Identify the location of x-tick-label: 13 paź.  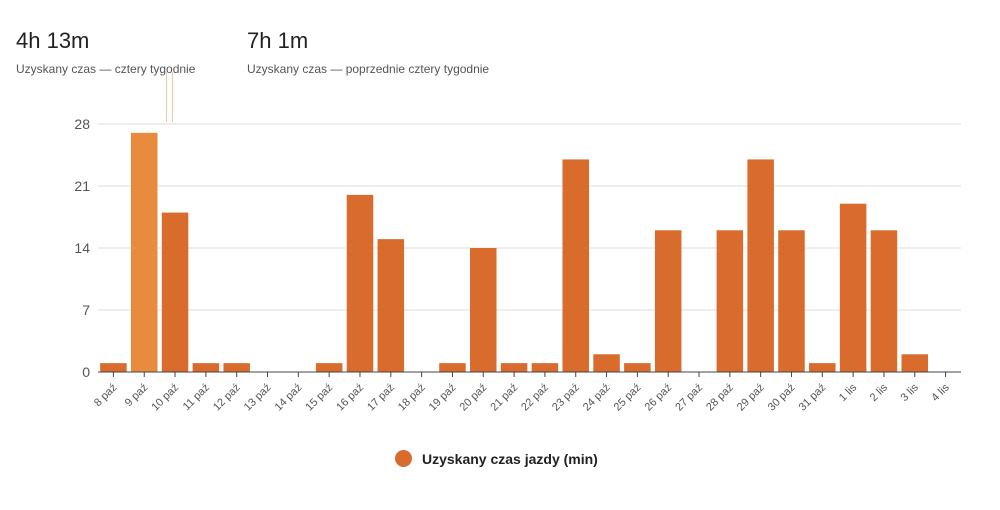
(258, 398).